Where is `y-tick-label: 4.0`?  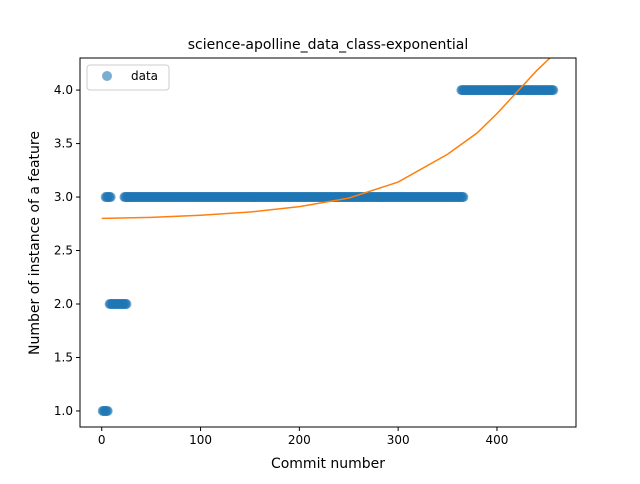 y-tick-label: 4.0 is located at coordinates (63, 90).